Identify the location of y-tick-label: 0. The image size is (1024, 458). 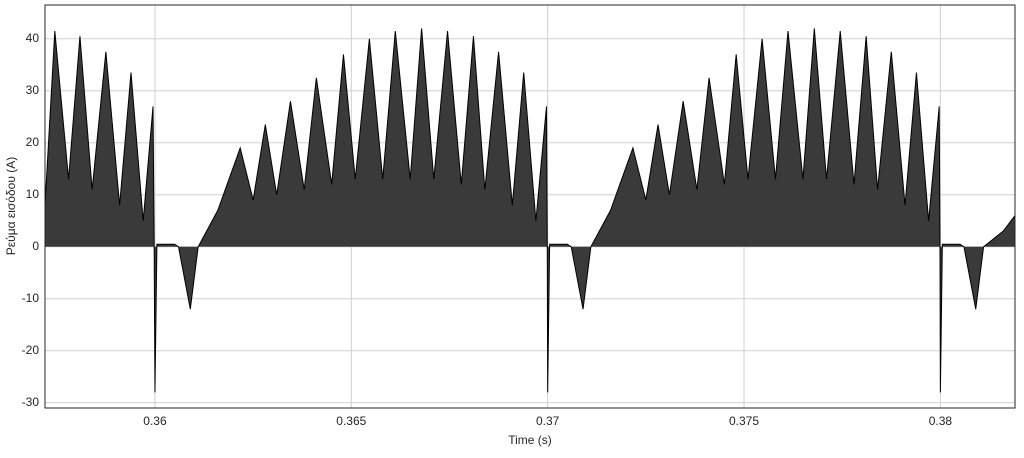
(35, 246).